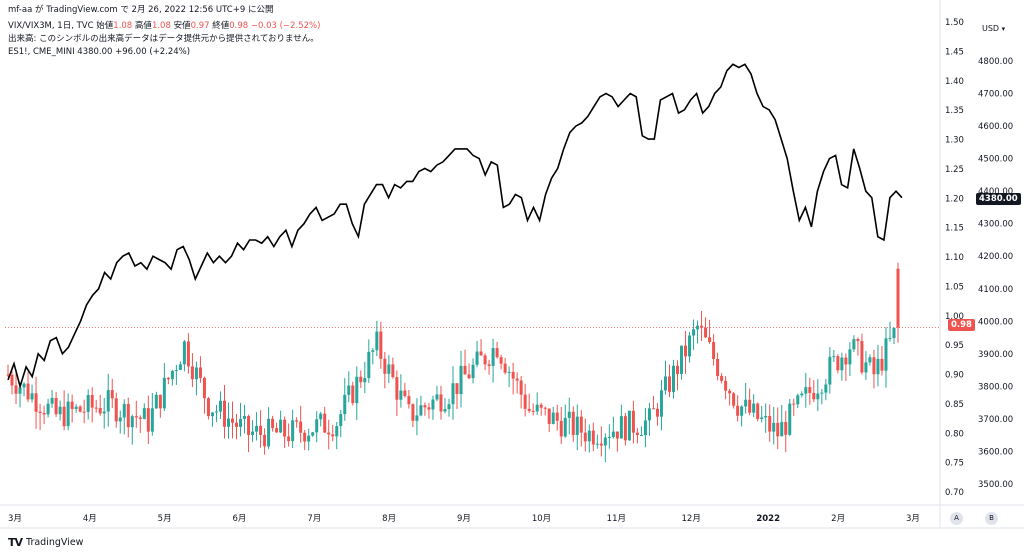 The width and height of the screenshot is (1024, 555). I want to click on axis-a-button: A, so click(956, 518).